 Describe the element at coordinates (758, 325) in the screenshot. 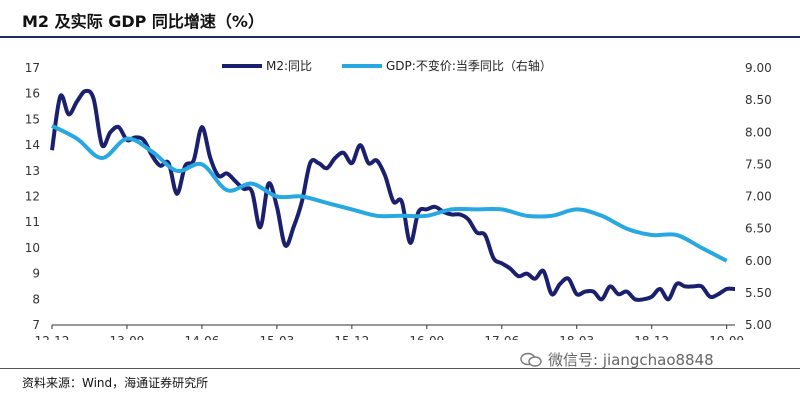

I see `right-tick-label: 5.00` at that location.